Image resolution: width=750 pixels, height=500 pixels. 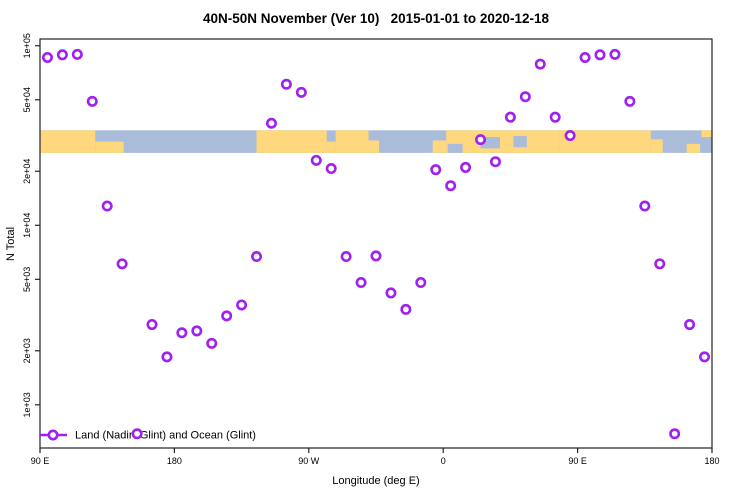 What do you see at coordinates (443, 461) in the screenshot?
I see `x-tick-label: 0` at bounding box center [443, 461].